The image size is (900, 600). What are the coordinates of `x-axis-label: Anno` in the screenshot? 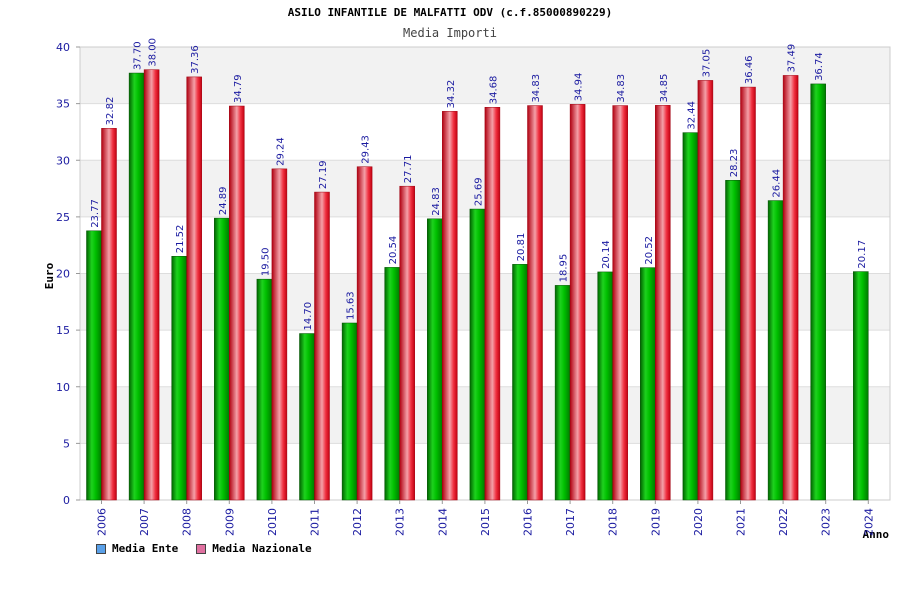 It's located at (876, 534).